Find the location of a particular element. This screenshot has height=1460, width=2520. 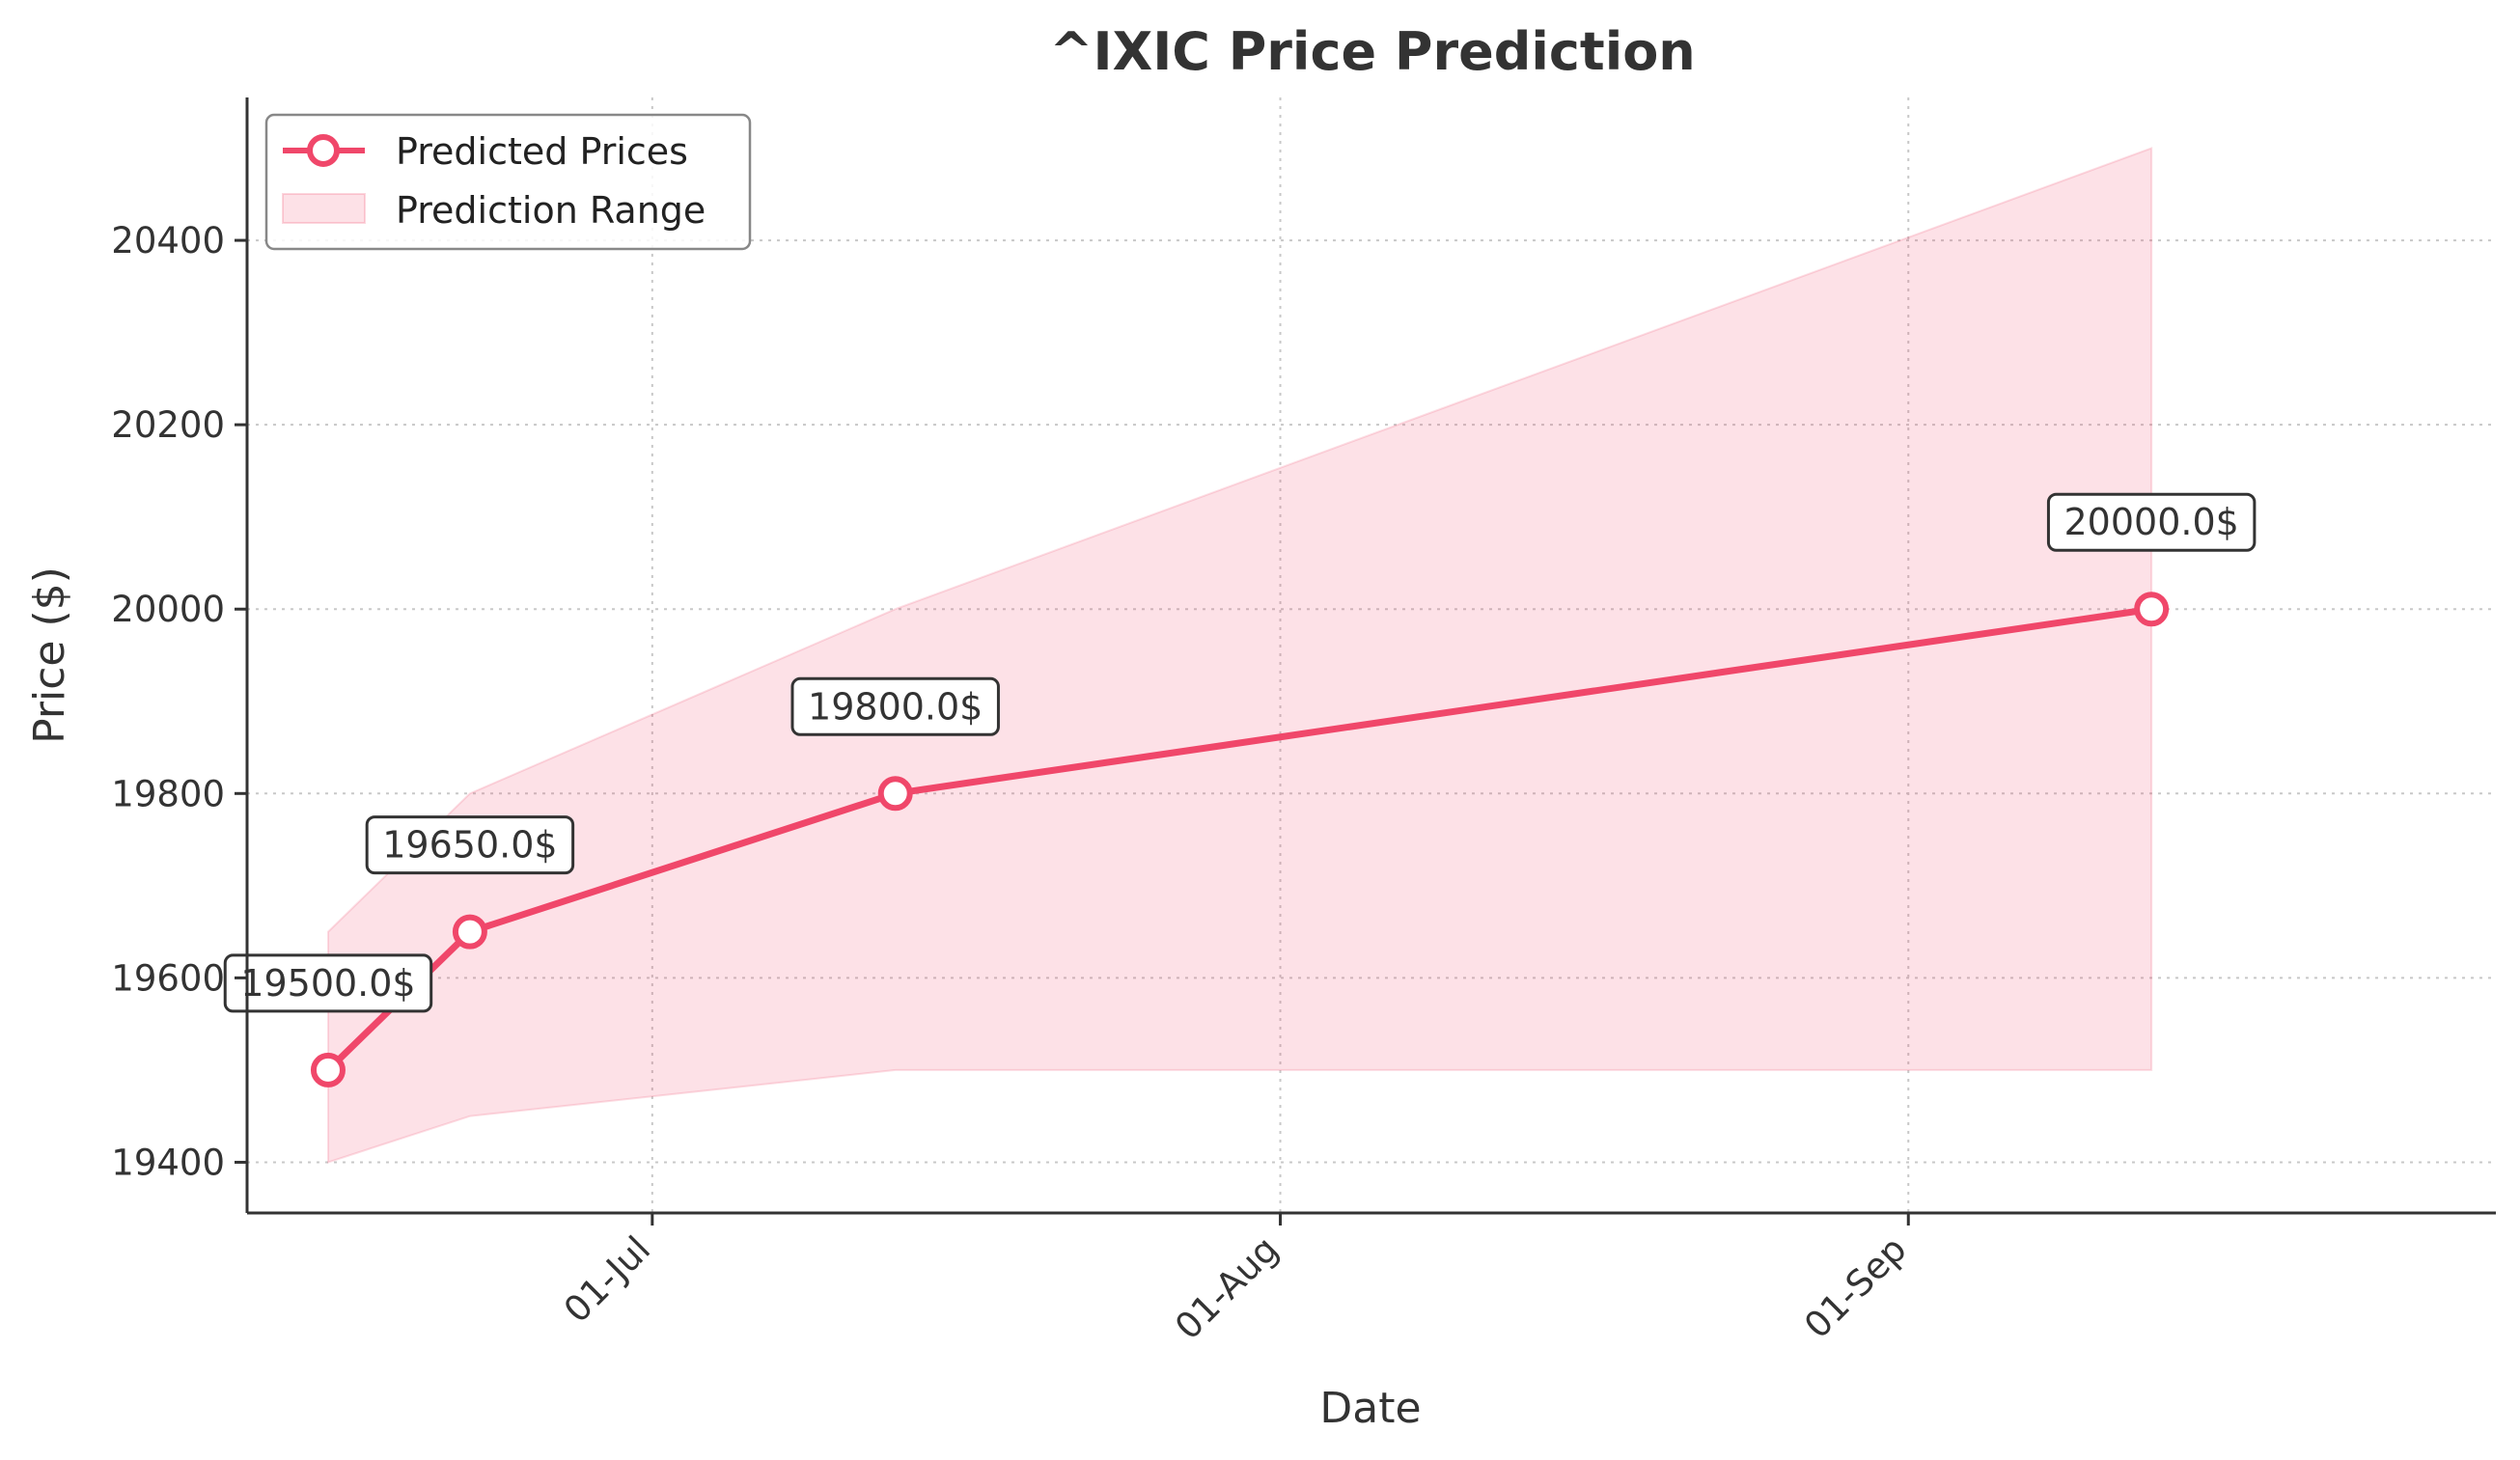

legend-prediction-range-swatch is located at coordinates (324, 208).